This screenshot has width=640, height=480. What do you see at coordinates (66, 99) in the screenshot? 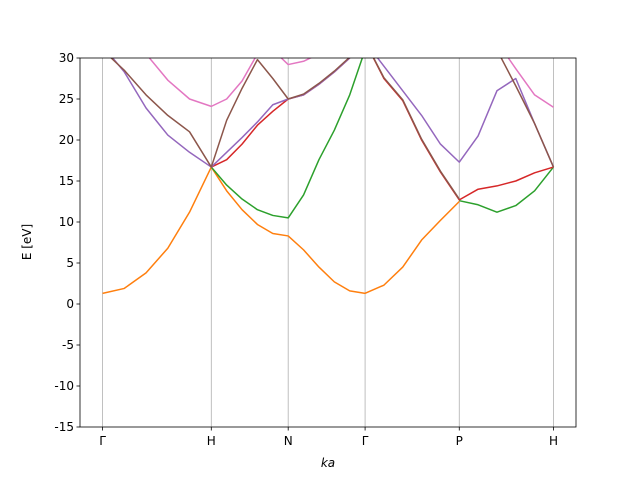
I see `y-tick-label: 25` at bounding box center [66, 99].